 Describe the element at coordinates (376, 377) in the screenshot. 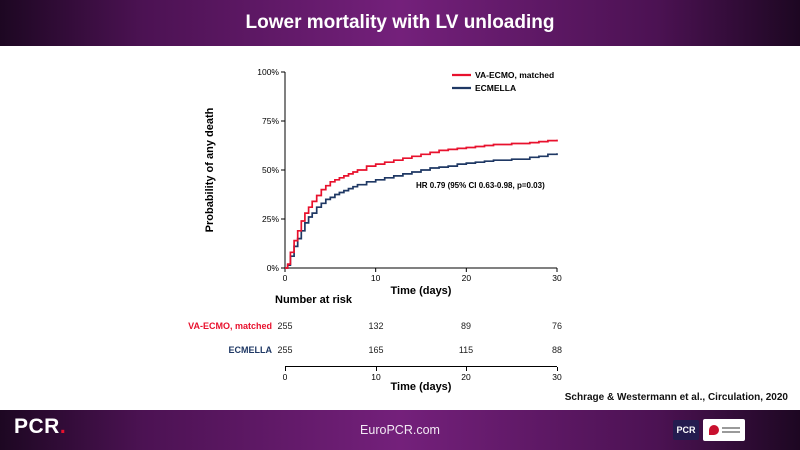

I see `risk-axis-tick-label: 10` at that location.